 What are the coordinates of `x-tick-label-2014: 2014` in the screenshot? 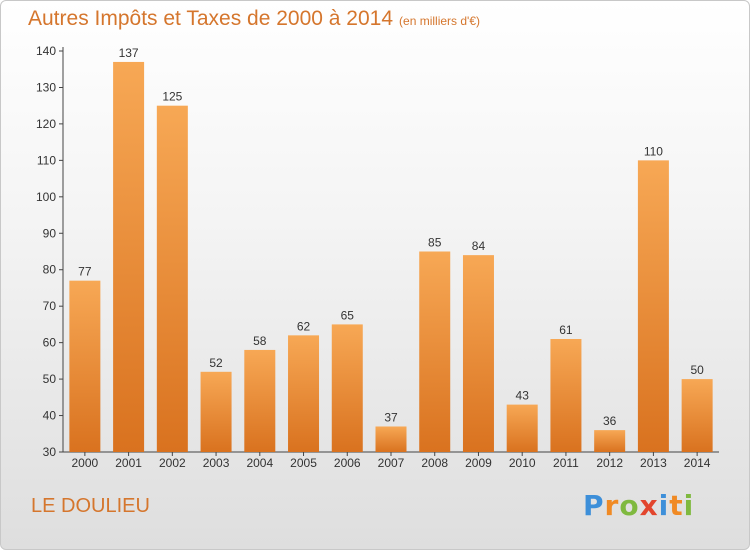 It's located at (697, 463).